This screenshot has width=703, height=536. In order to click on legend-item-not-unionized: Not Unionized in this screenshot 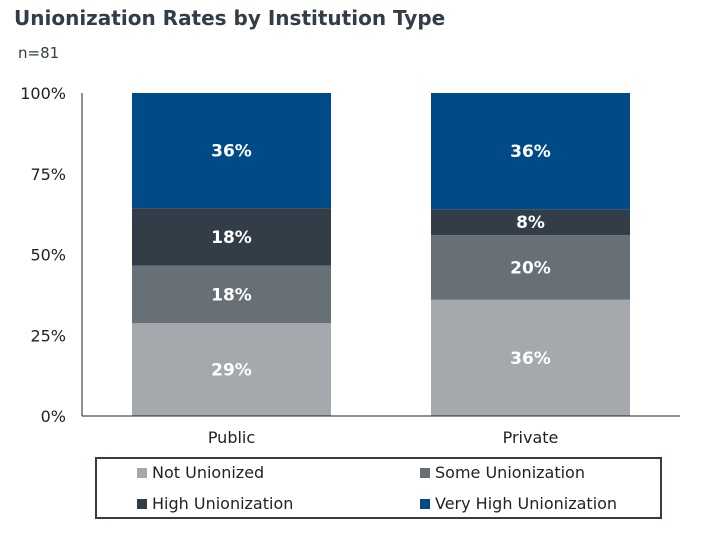, I will do `click(200, 472)`.